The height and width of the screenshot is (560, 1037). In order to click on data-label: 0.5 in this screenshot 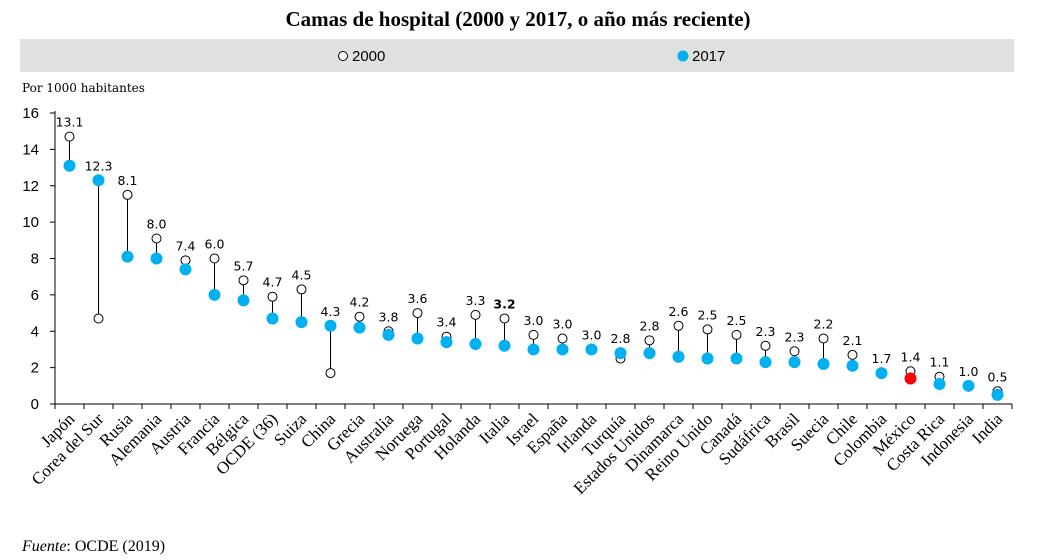, I will do `click(998, 376)`.